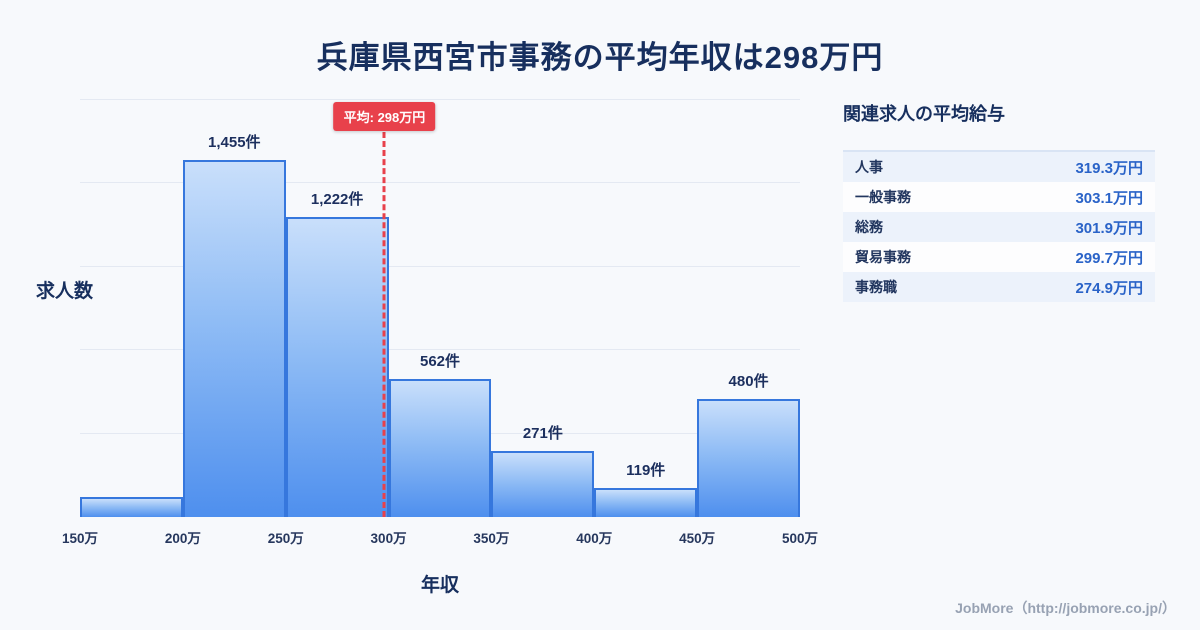 The height and width of the screenshot is (630, 1200). What do you see at coordinates (883, 197) in the screenshot?
I see `job-category-label: 一般事務` at bounding box center [883, 197].